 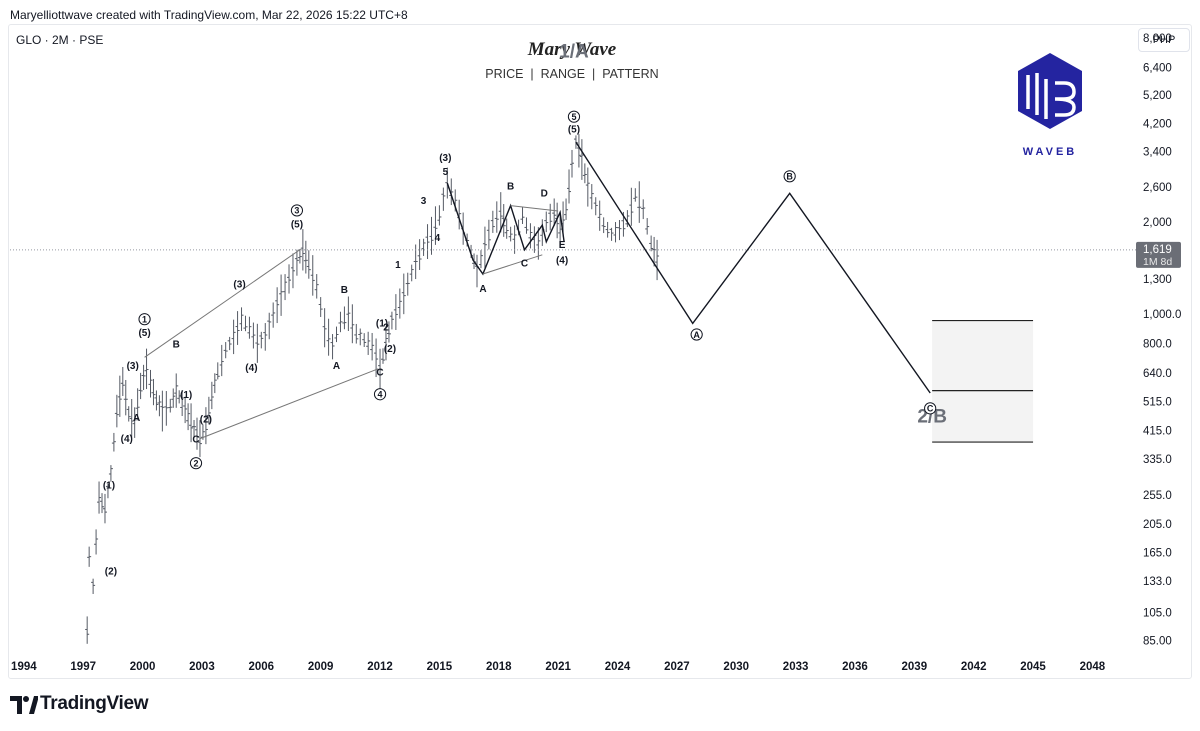 What do you see at coordinates (562, 245) in the screenshot?
I see `wave-label: E` at bounding box center [562, 245].